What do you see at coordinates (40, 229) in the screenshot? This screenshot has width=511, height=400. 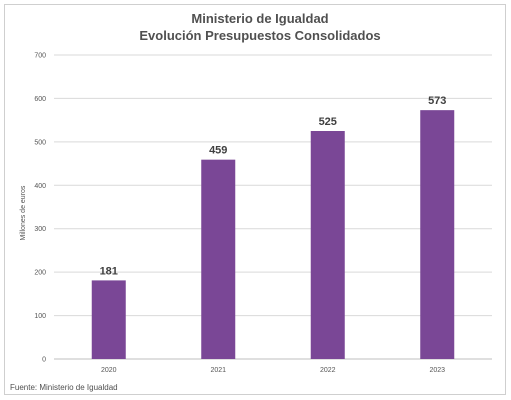 I see `y-tick-label: 300` at bounding box center [40, 229].